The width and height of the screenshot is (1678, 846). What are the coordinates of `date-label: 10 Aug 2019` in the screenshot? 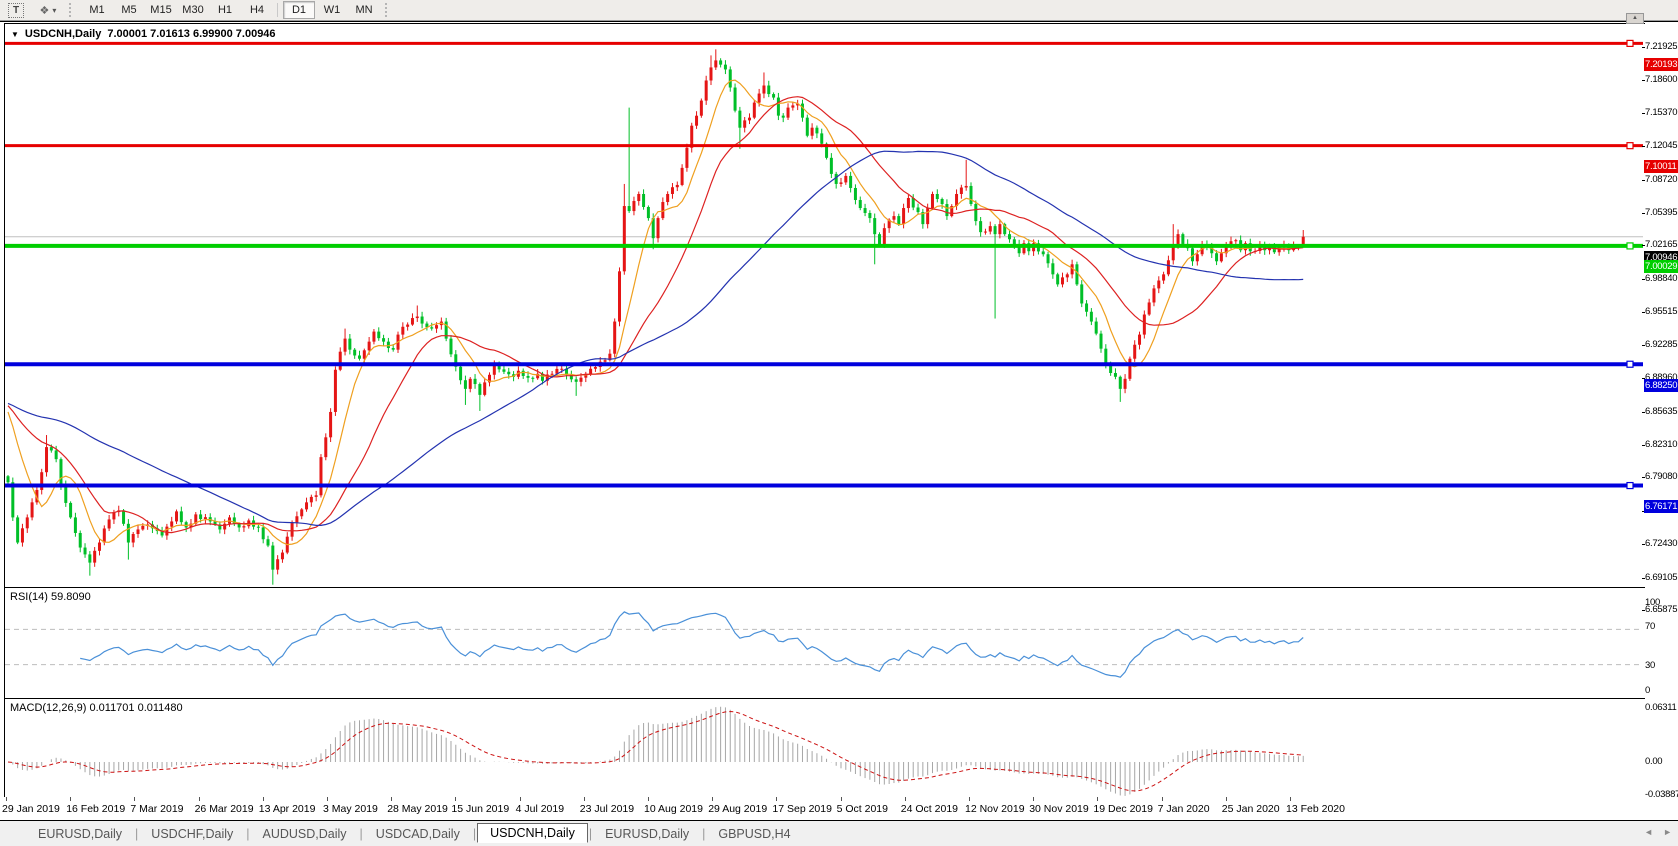 It's located at (673, 809).